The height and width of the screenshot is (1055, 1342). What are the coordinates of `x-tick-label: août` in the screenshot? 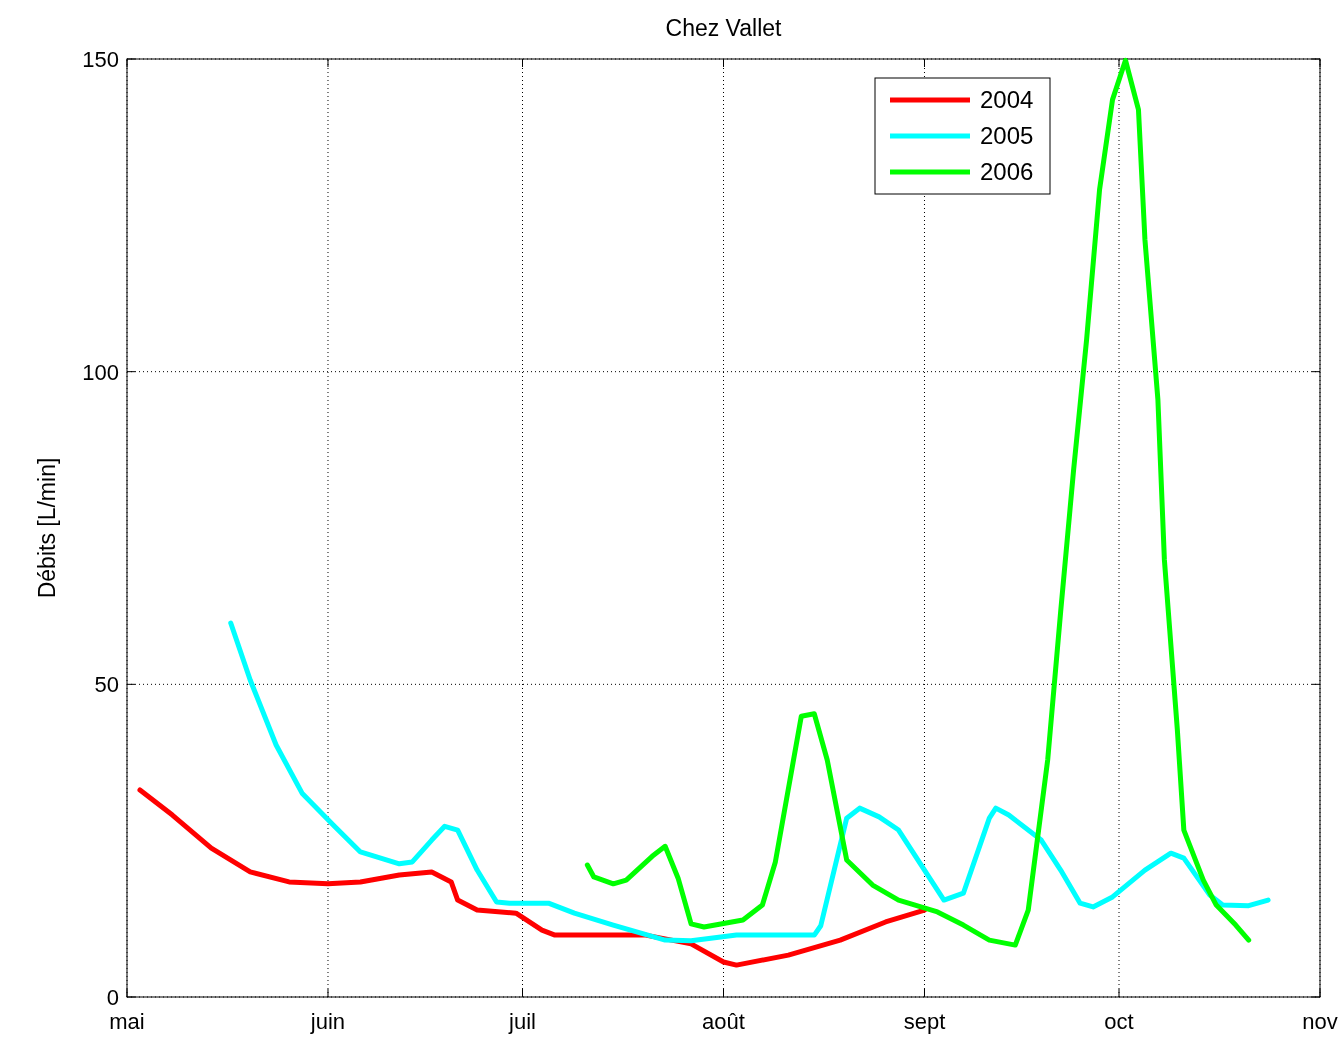 It's located at (723, 1021).